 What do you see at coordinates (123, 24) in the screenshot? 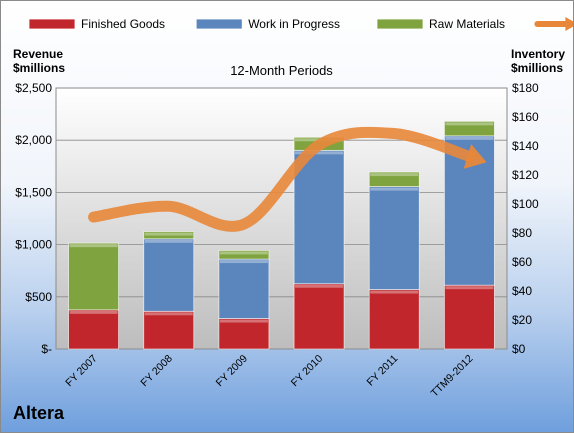
I see `legend-label: Finished Goods` at bounding box center [123, 24].